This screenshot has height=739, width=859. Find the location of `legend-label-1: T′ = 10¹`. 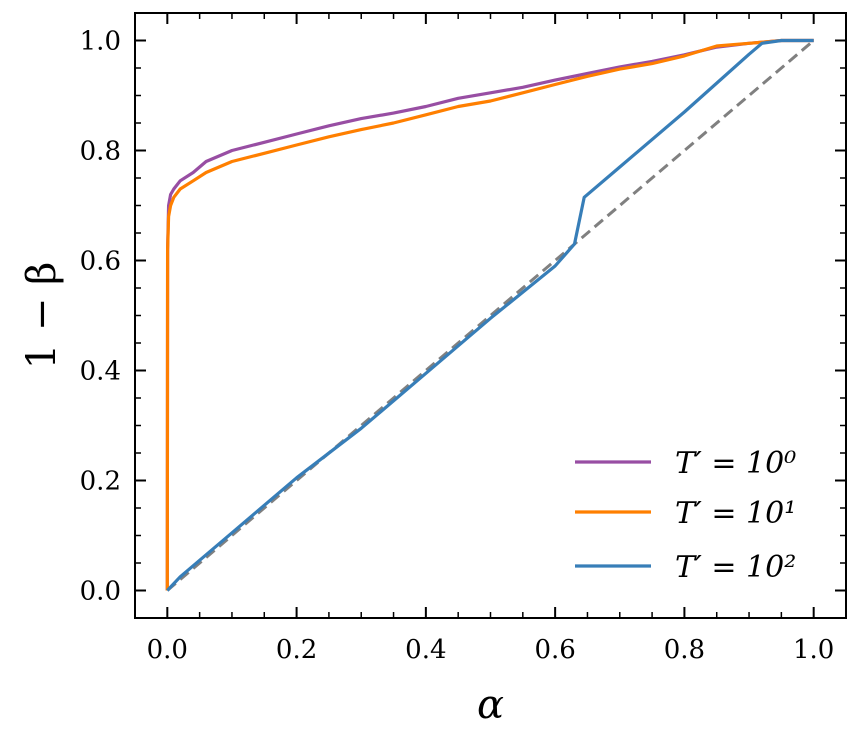

legend-label-1: T′ = 10¹ is located at coordinates (735, 513).